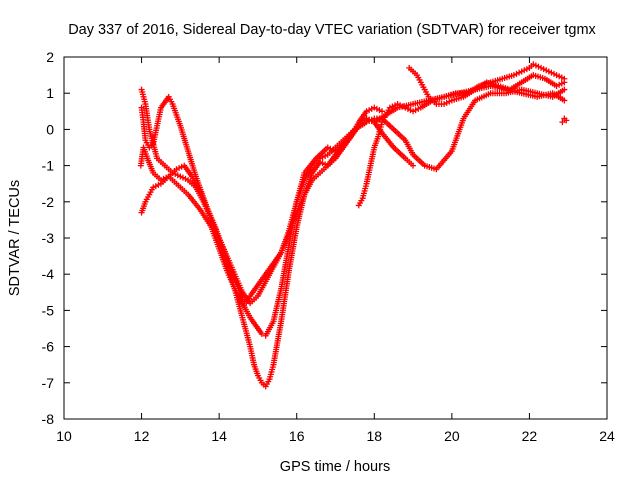 This screenshot has width=640, height=480. What do you see at coordinates (530, 436) in the screenshot?
I see `x-tick-label: 22` at bounding box center [530, 436].